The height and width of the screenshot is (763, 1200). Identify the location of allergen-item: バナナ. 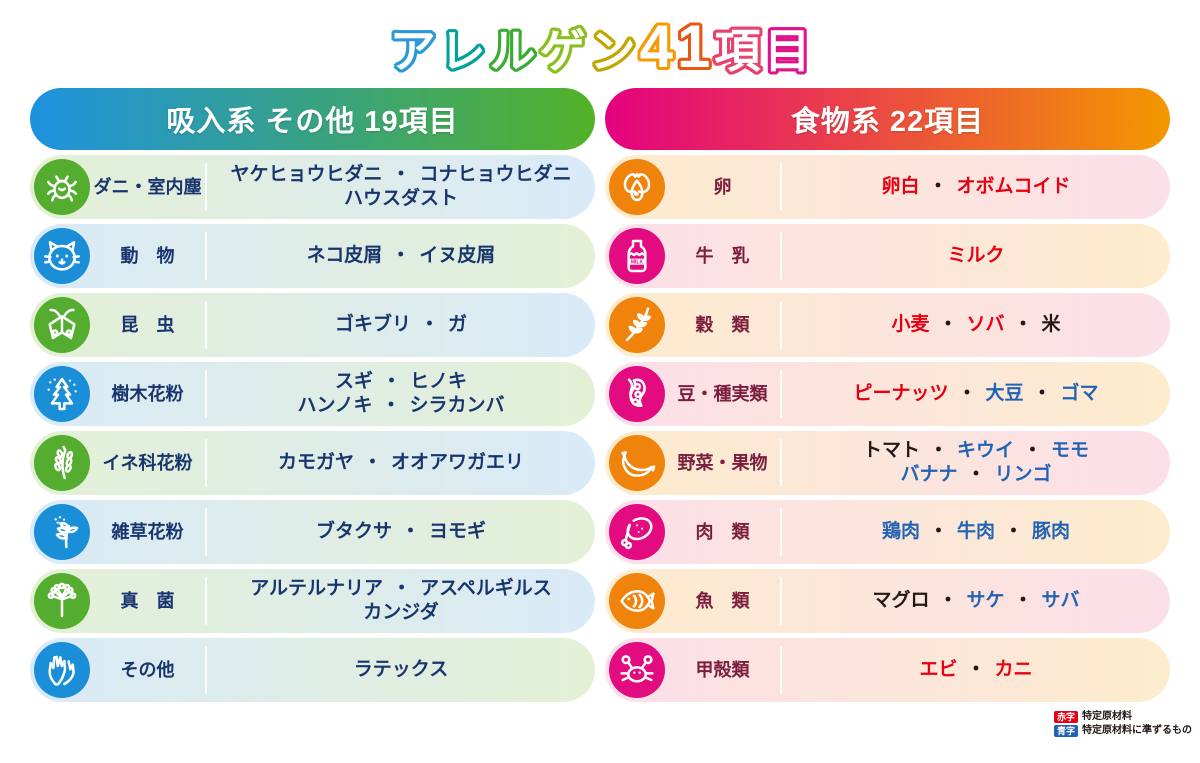
(929, 474).